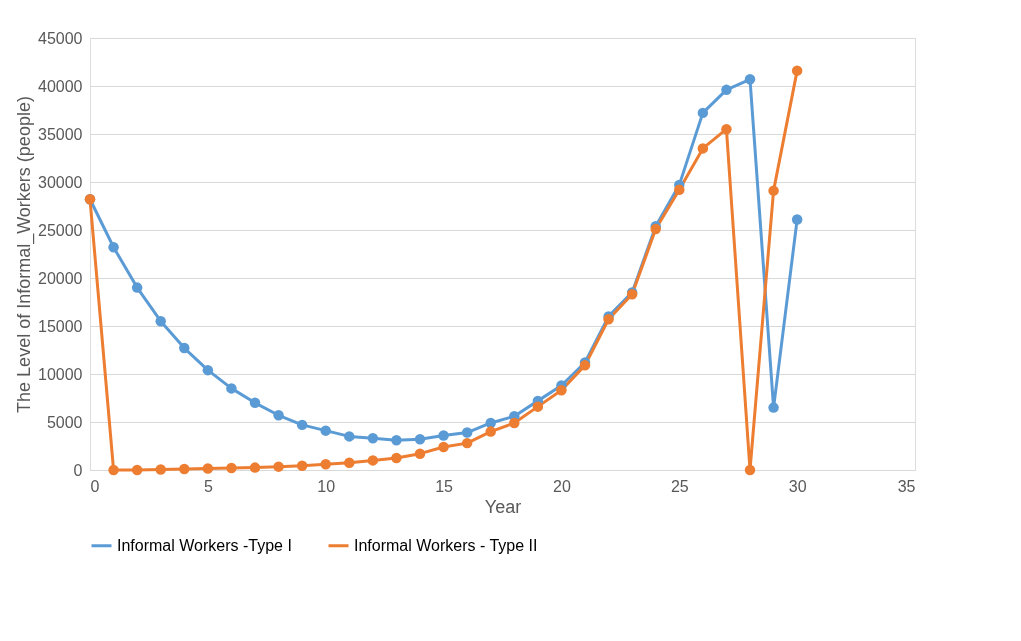 The width and height of the screenshot is (1021, 641). Describe the element at coordinates (95, 486) in the screenshot. I see `x-tick-label: 0` at that location.